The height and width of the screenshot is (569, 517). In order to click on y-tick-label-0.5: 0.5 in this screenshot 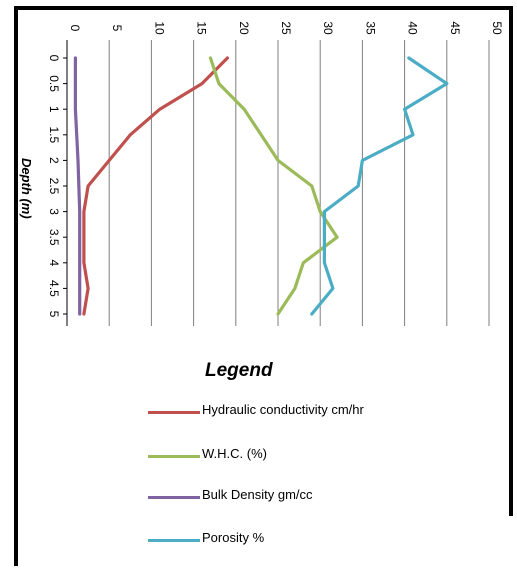, I will do `click(54, 83)`.